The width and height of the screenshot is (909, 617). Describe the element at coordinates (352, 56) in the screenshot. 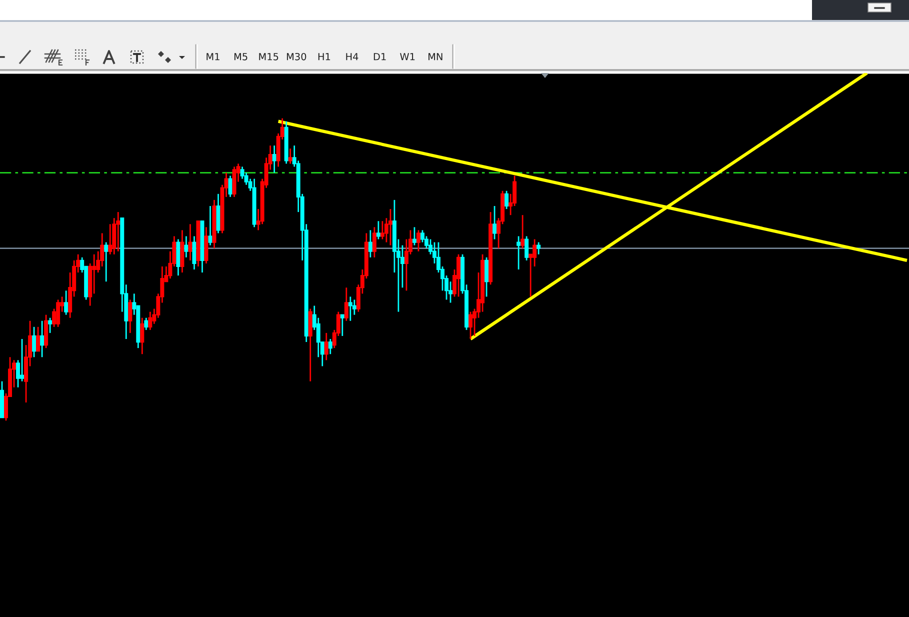

I see `text: H4` at that location.